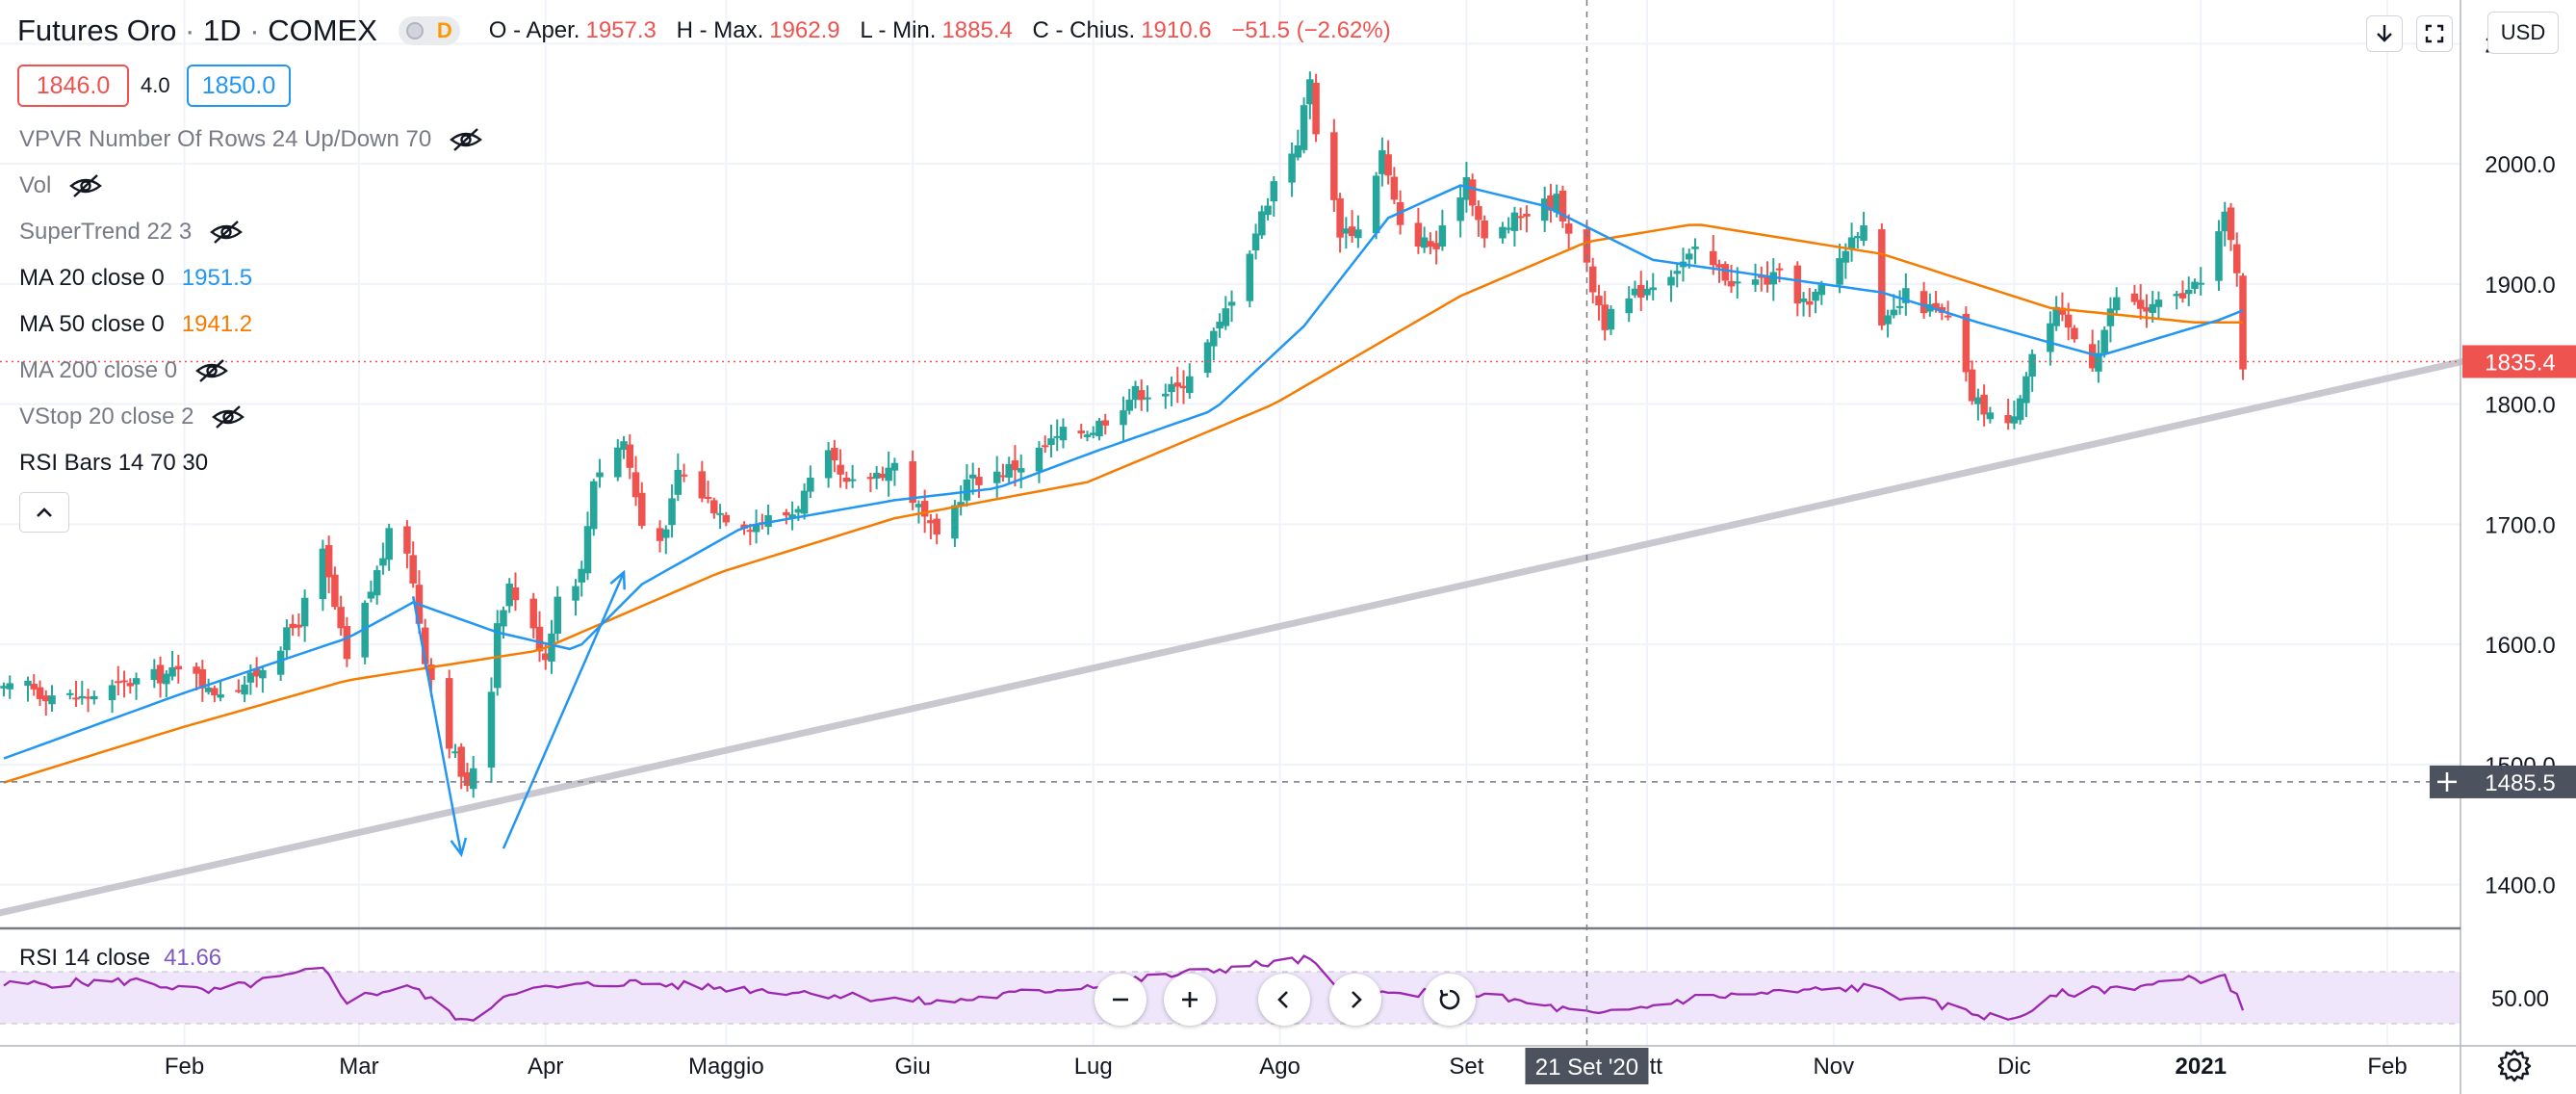 This screenshot has width=2576, height=1094. Describe the element at coordinates (73, 86) in the screenshot. I see `sell-button: 1846.0` at that location.